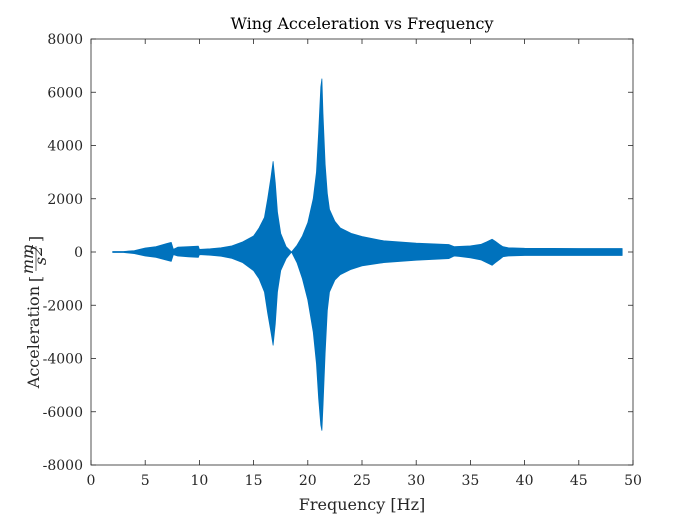 Image resolution: width=700 pixels, height=525 pixels. Describe the element at coordinates (63, 306) in the screenshot. I see `y-tick-label: -2000` at that location.